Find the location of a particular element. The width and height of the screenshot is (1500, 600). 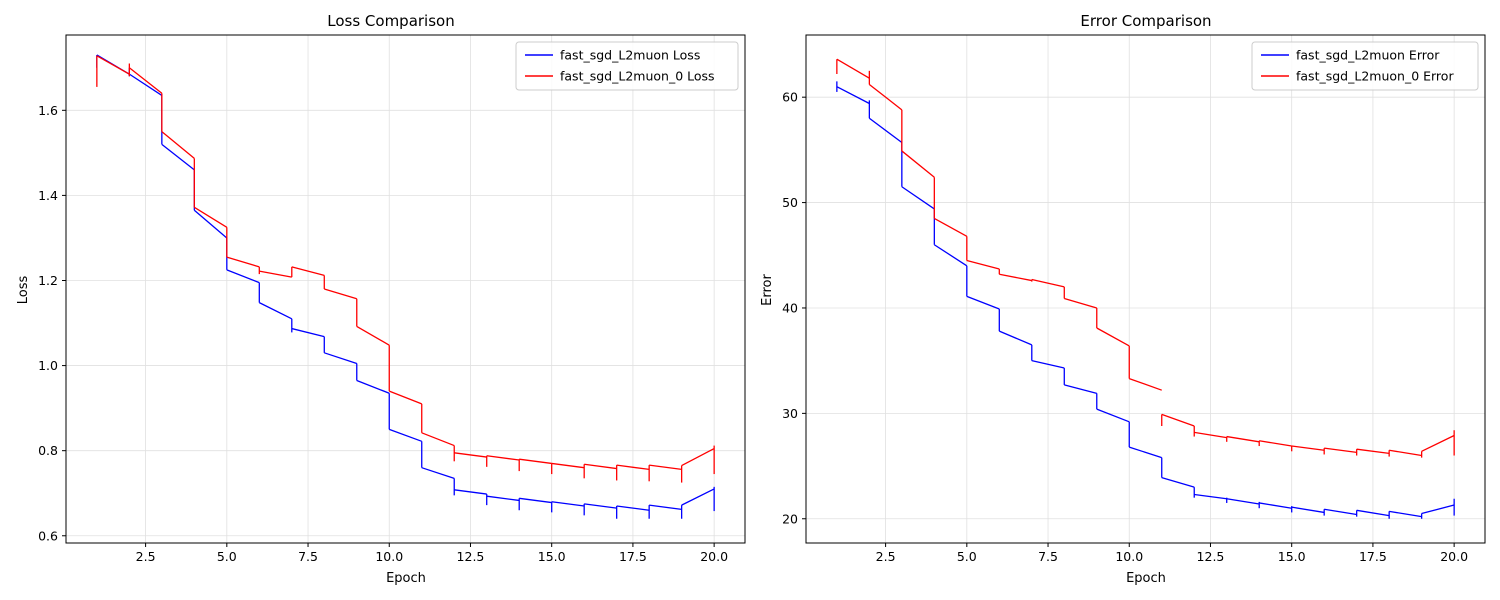

error-x-tick-label: 17.5 is located at coordinates (1373, 556).